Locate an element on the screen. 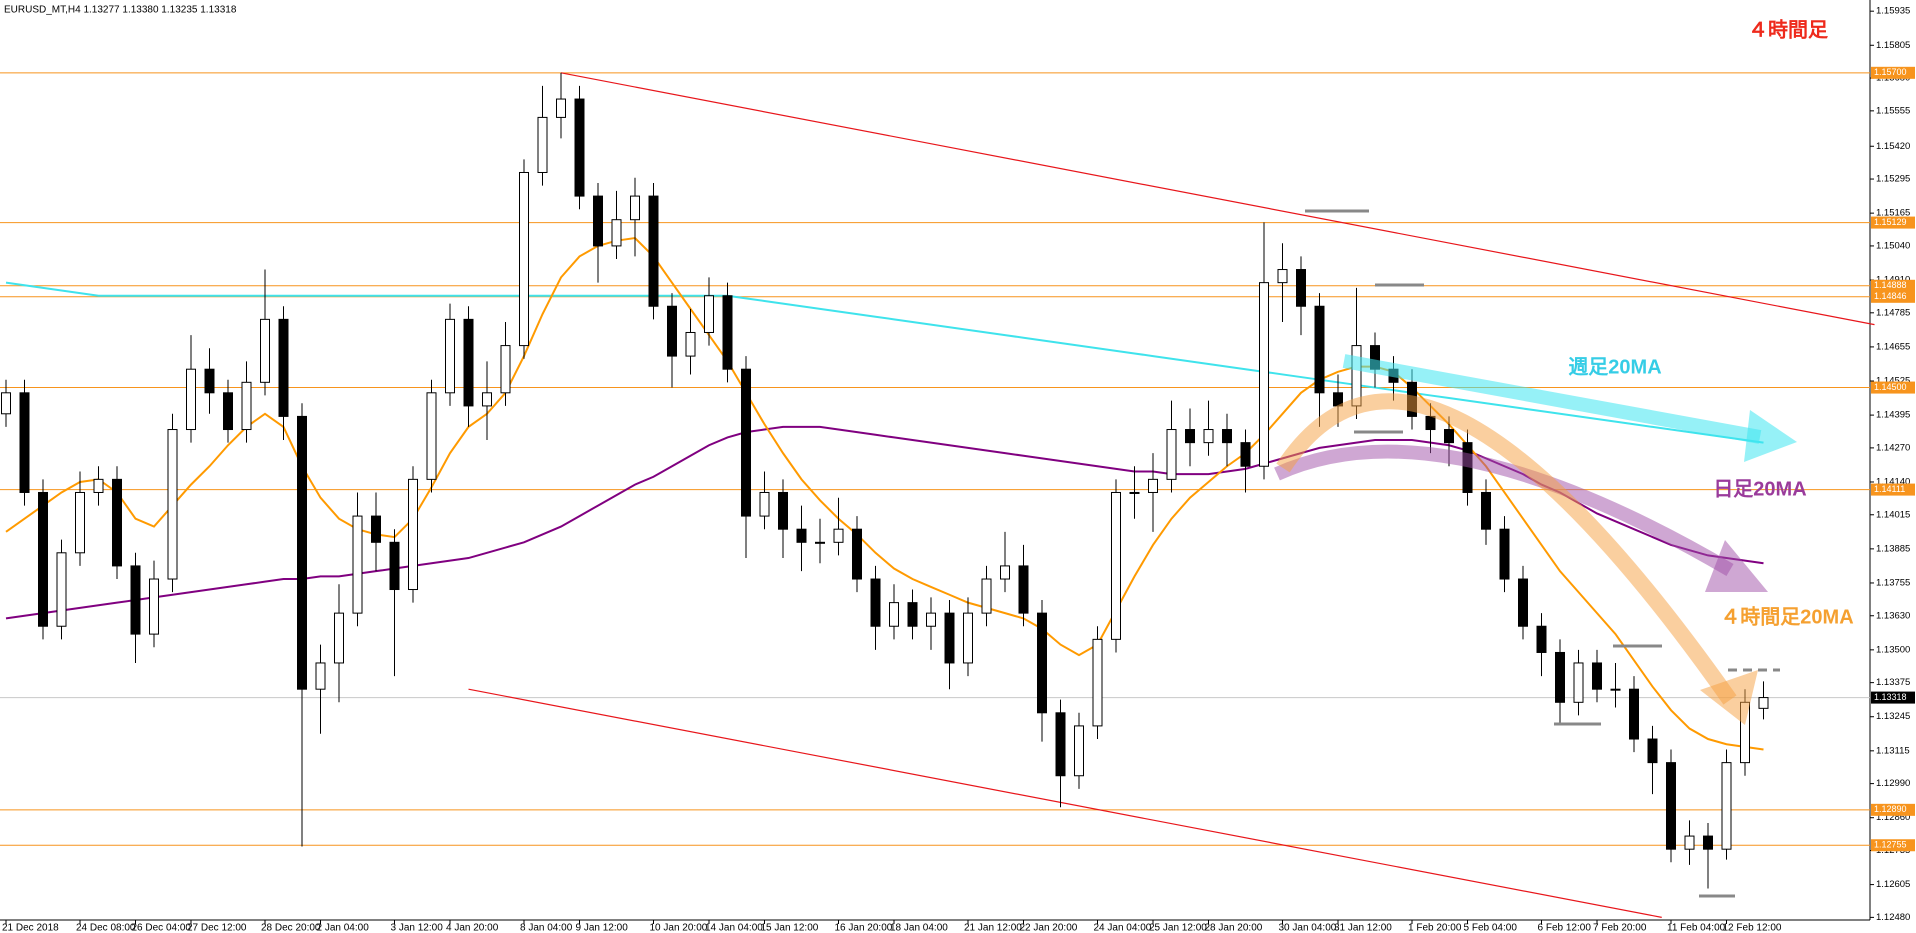 Image resolution: width=1916 pixels, height=933 pixels. y-tick-label: 1.15935 is located at coordinates (1893, 11).